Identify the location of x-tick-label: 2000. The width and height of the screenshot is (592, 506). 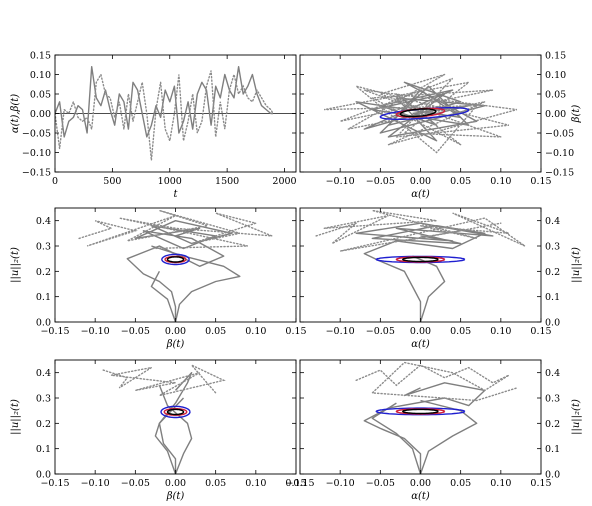
(284, 181).